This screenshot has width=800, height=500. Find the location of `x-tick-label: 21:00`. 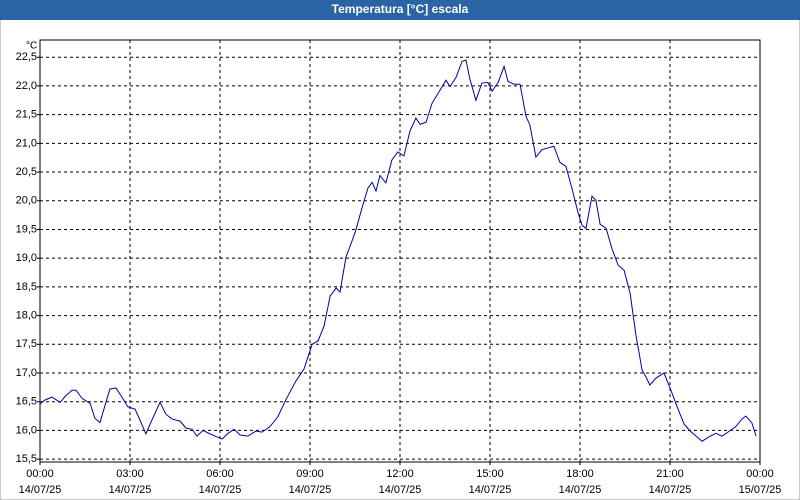

x-tick-label: 21:00 is located at coordinates (670, 474).